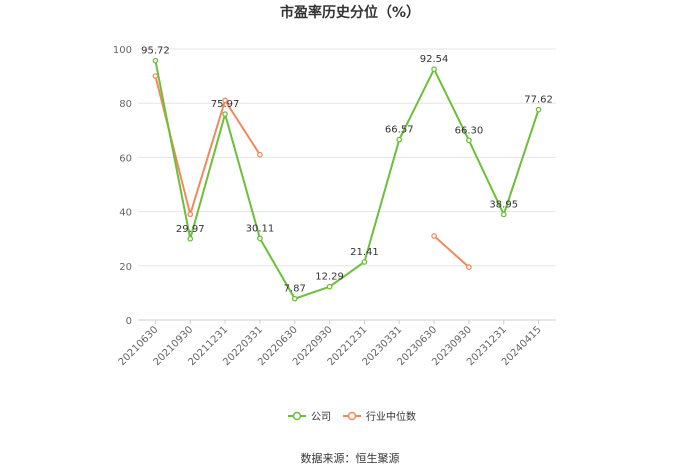 This screenshot has width=700, height=474. Describe the element at coordinates (122, 50) in the screenshot. I see `y-tick-label: 100` at that location.